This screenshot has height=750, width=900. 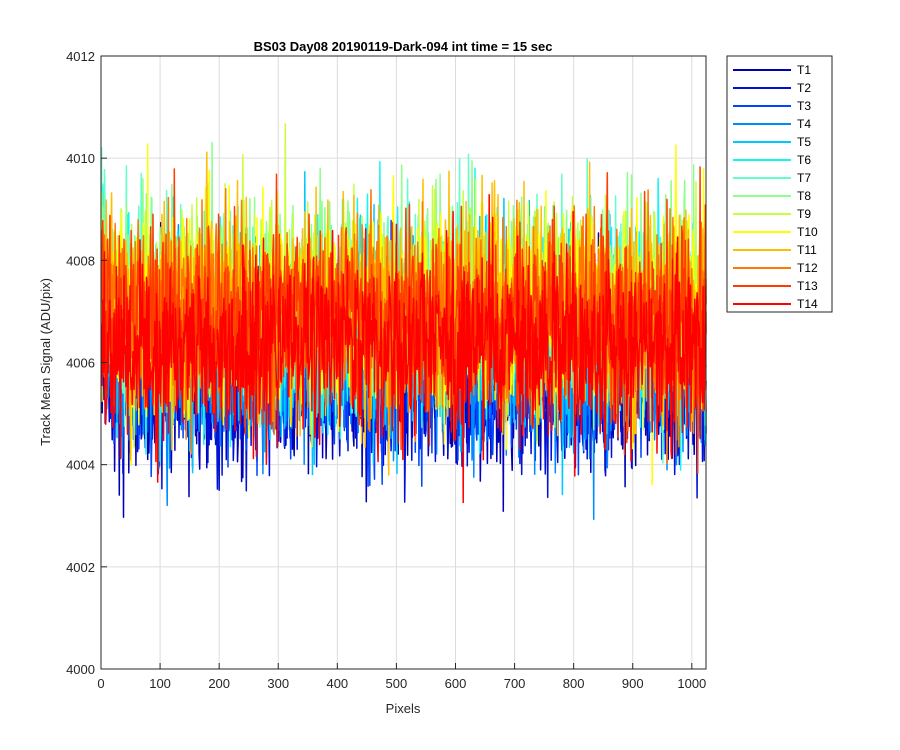 What do you see at coordinates (403, 708) in the screenshot?
I see `x-axis-label: Pixels` at bounding box center [403, 708].